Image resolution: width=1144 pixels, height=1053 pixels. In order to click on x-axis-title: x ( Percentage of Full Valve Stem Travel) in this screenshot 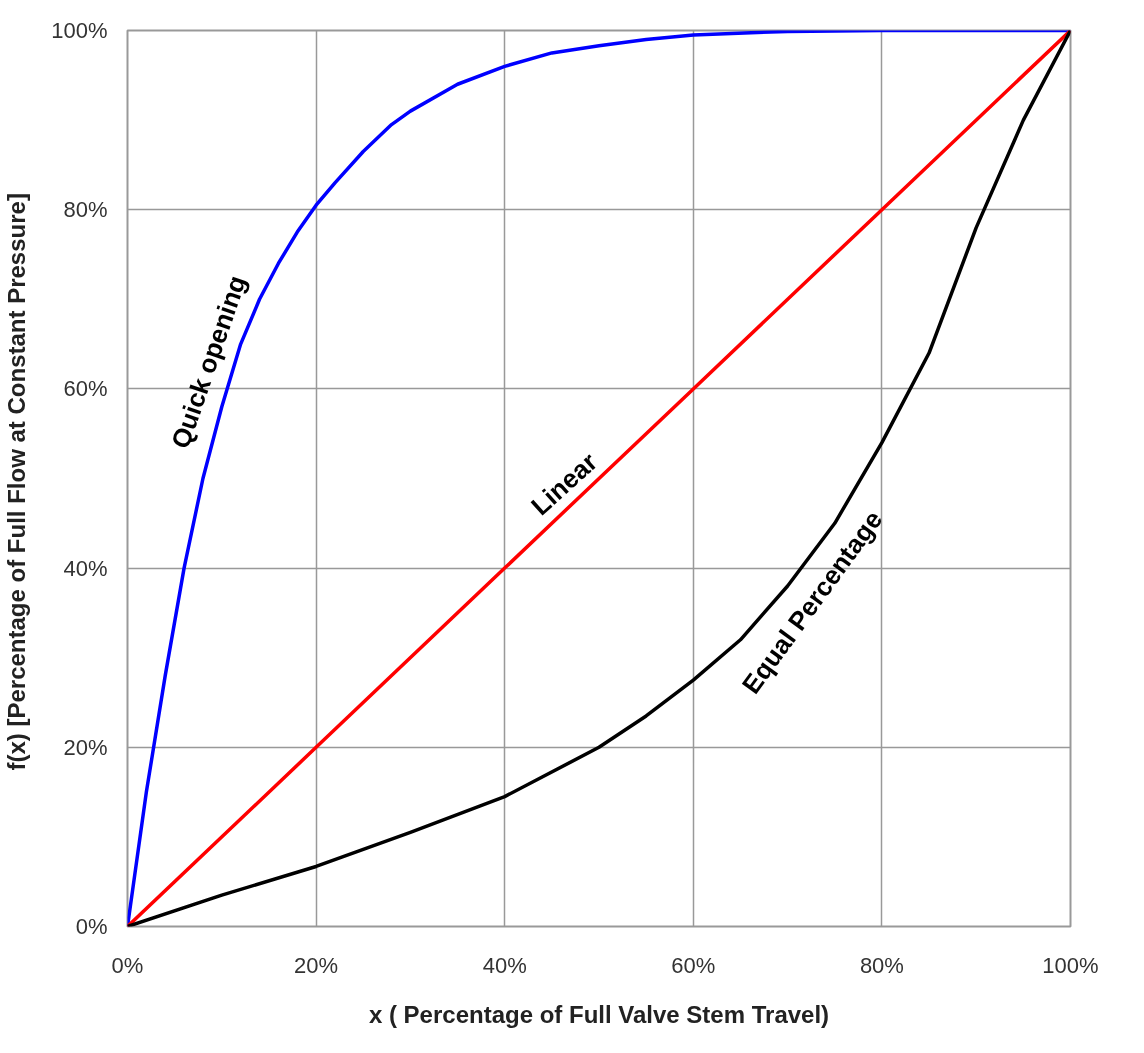, I will do `click(599, 1014)`.